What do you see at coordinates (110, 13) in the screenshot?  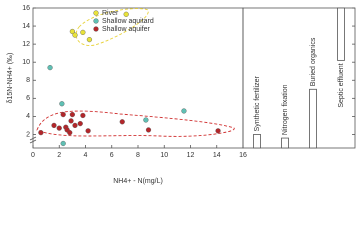 I see `legend-label: River` at bounding box center [110, 13].